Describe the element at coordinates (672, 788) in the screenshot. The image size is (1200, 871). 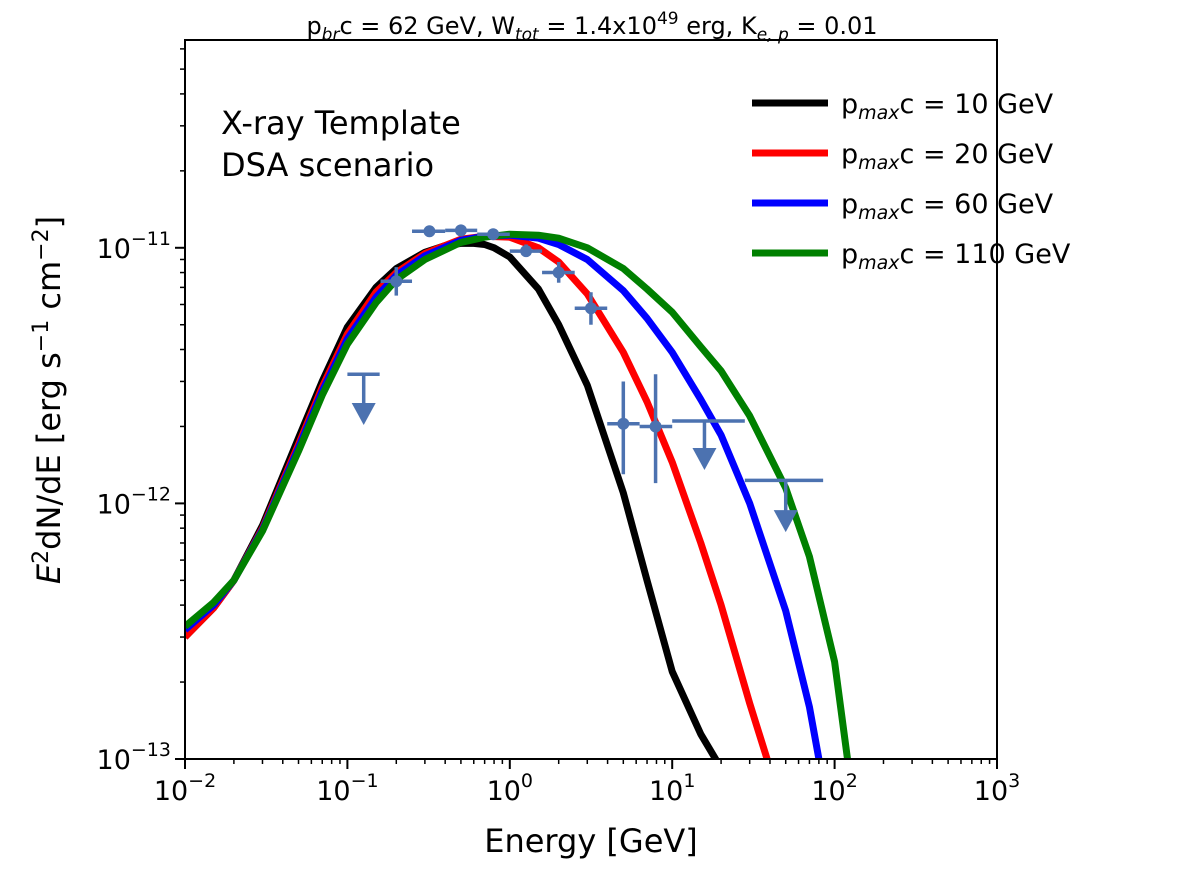
I see `x-tick-label: 10¹` at that location.